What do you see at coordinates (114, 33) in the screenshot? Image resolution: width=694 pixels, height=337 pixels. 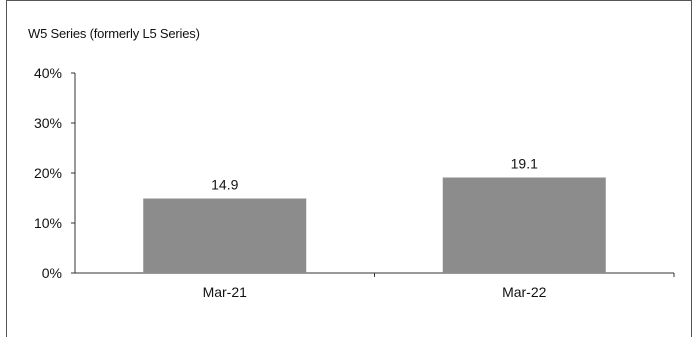 I see `chart-title: W5 Series (formerly L5 Series)` at bounding box center [114, 33].